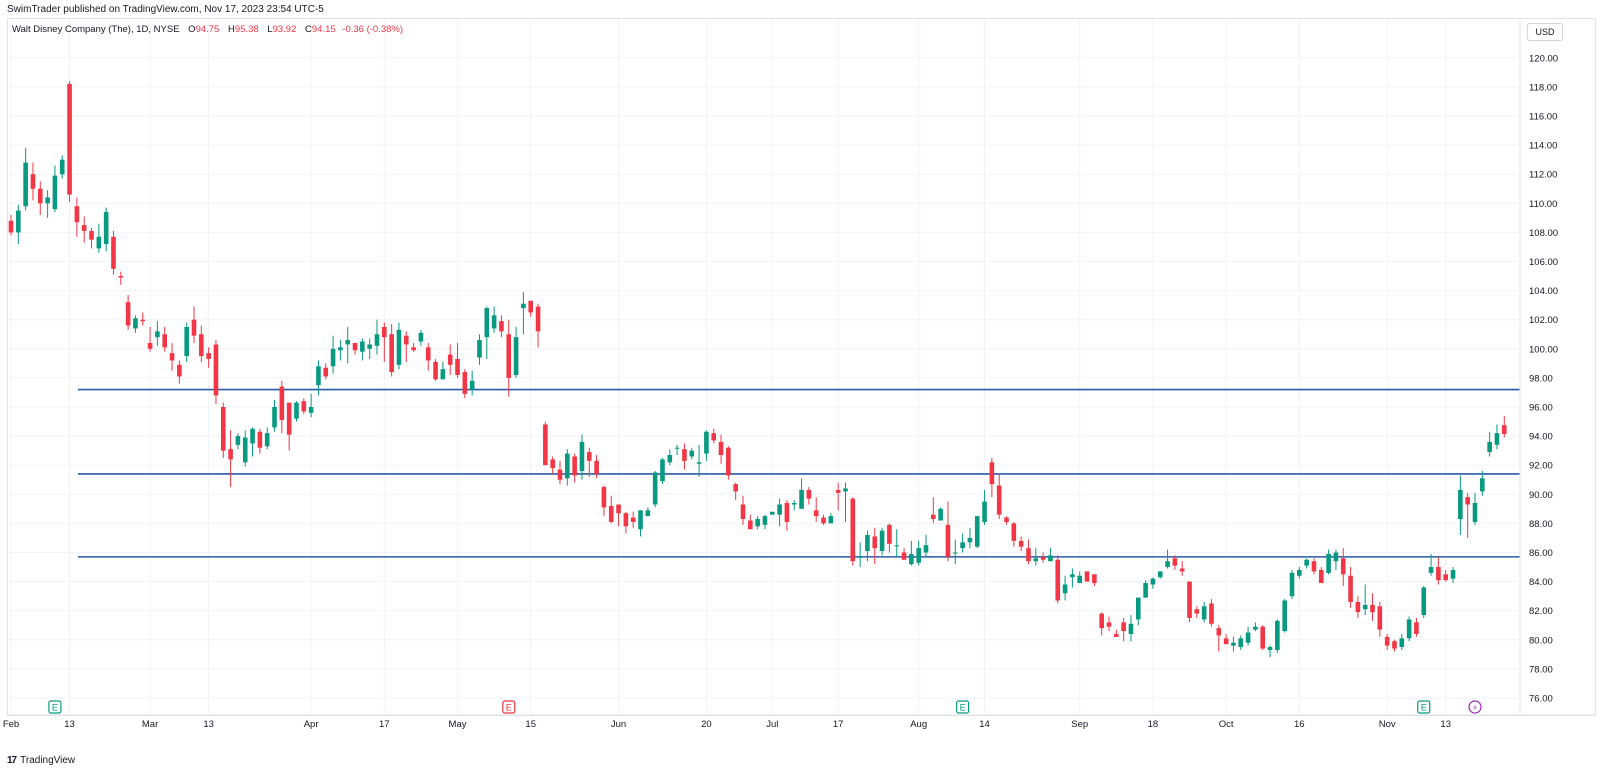 This screenshot has width=1600, height=773. I want to click on currency-button: USD, so click(1545, 32).